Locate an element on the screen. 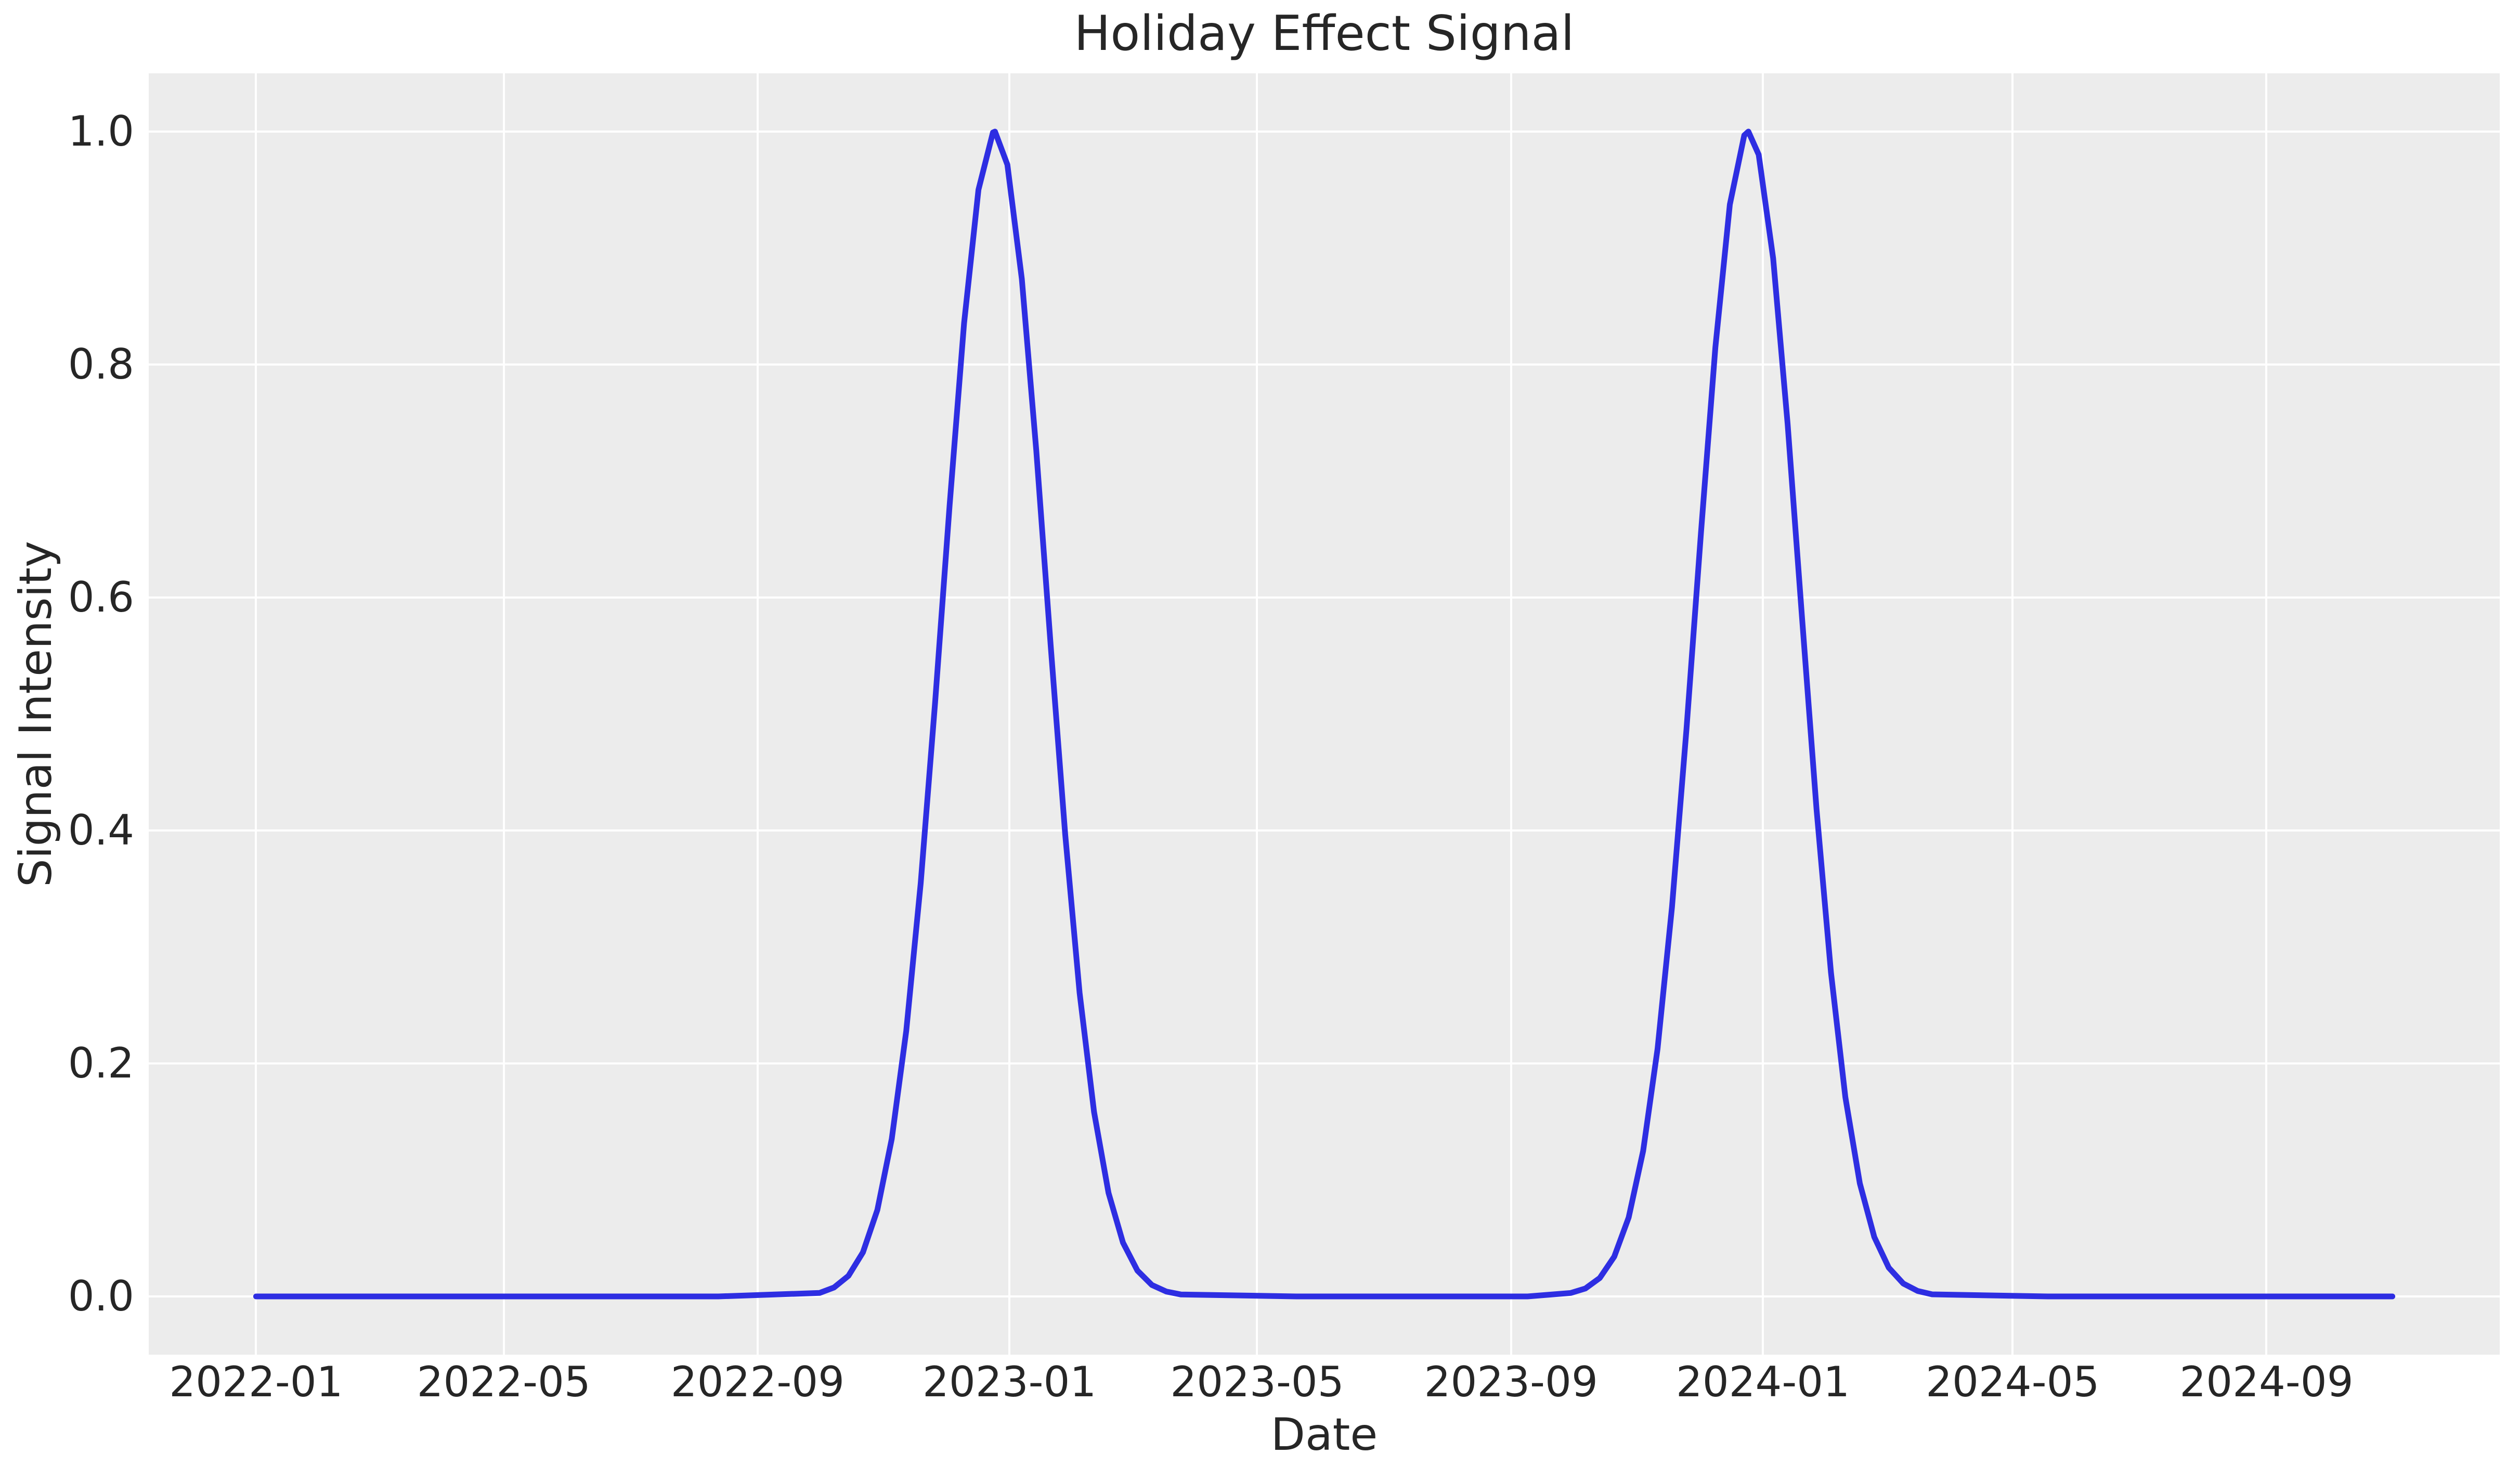  x-tick-label: 2023-05 is located at coordinates (1257, 1382).